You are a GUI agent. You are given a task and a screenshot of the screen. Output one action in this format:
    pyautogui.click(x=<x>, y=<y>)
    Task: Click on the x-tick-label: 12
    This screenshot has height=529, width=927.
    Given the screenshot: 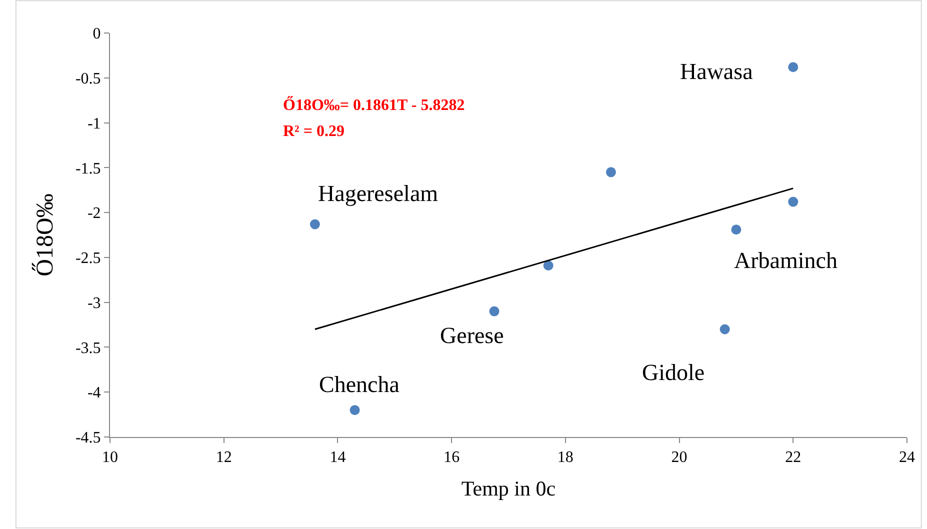 What is the action you would take?
    pyautogui.click(x=224, y=457)
    